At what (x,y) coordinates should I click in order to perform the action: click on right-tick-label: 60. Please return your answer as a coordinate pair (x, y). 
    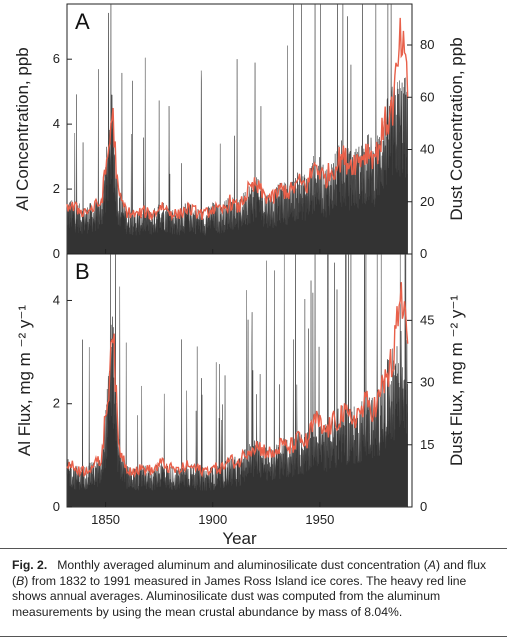
    Looking at the image, I should click on (427, 96).